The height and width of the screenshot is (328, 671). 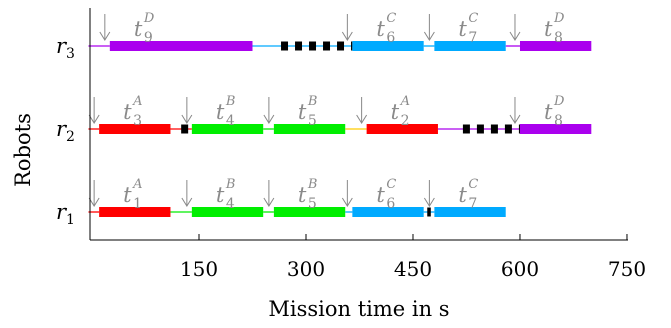 What do you see at coordinates (627, 269) in the screenshot?
I see `x-tick-label: 750` at bounding box center [627, 269].